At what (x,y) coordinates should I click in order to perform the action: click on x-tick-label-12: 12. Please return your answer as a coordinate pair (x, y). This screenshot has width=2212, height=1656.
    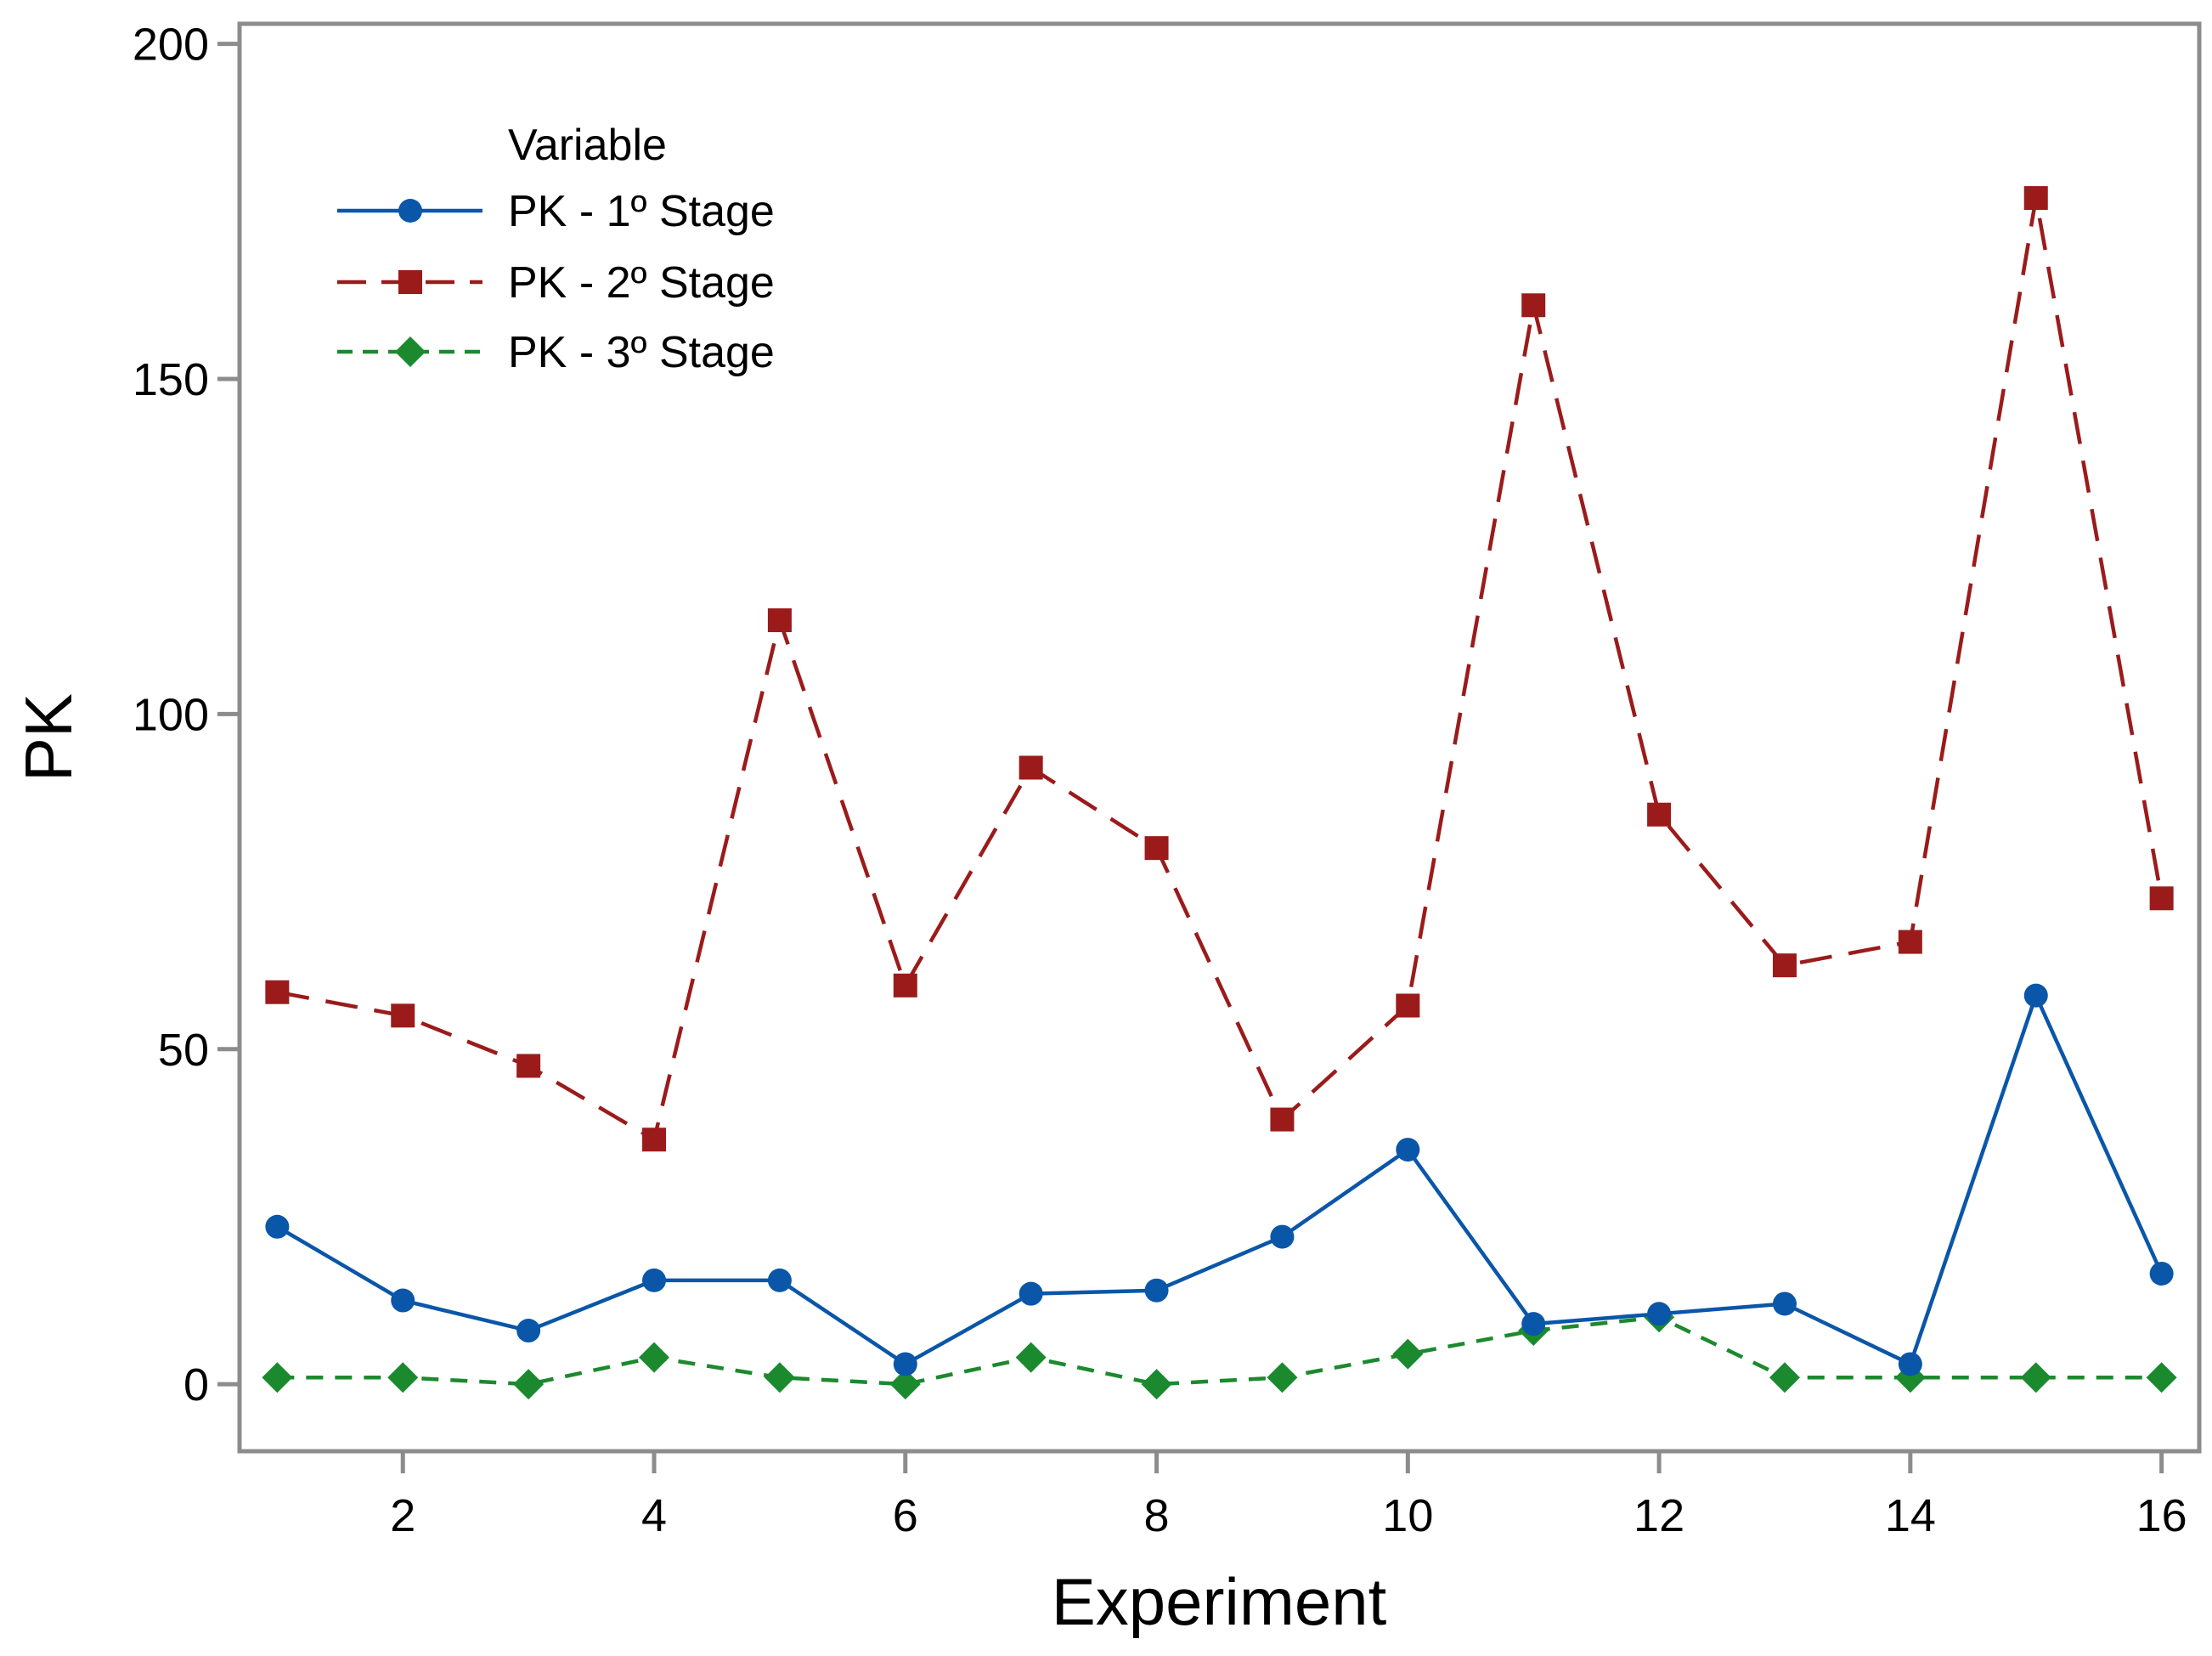
    Looking at the image, I should click on (1659, 1515).